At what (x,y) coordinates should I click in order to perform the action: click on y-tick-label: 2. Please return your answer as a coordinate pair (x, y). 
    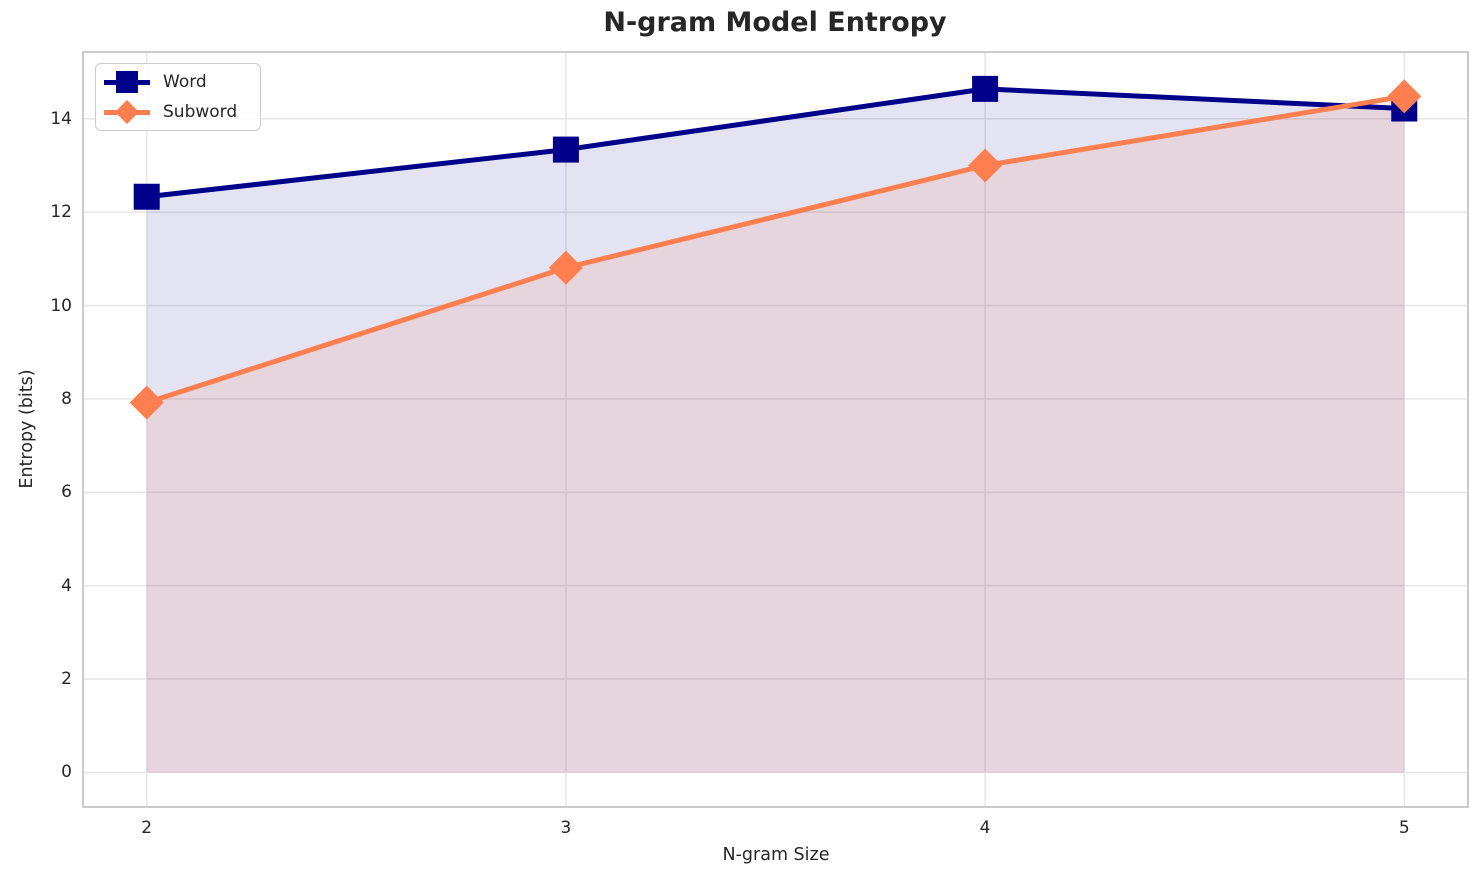
    Looking at the image, I should click on (66, 679).